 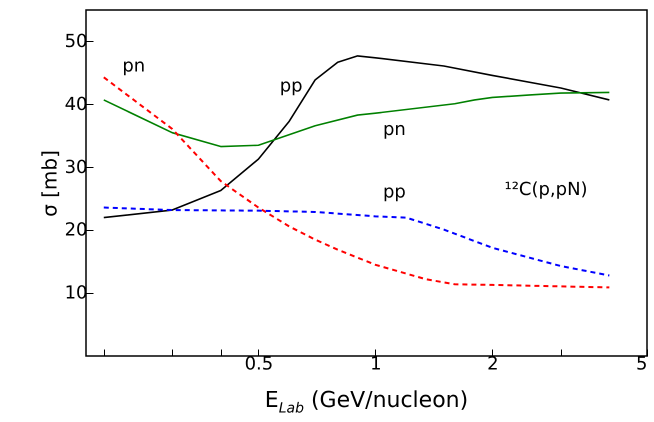 What do you see at coordinates (367, 402) in the screenshot?
I see `x-axis-title: E$_{Lab}$ (GeV/nucleon)` at bounding box center [367, 402].